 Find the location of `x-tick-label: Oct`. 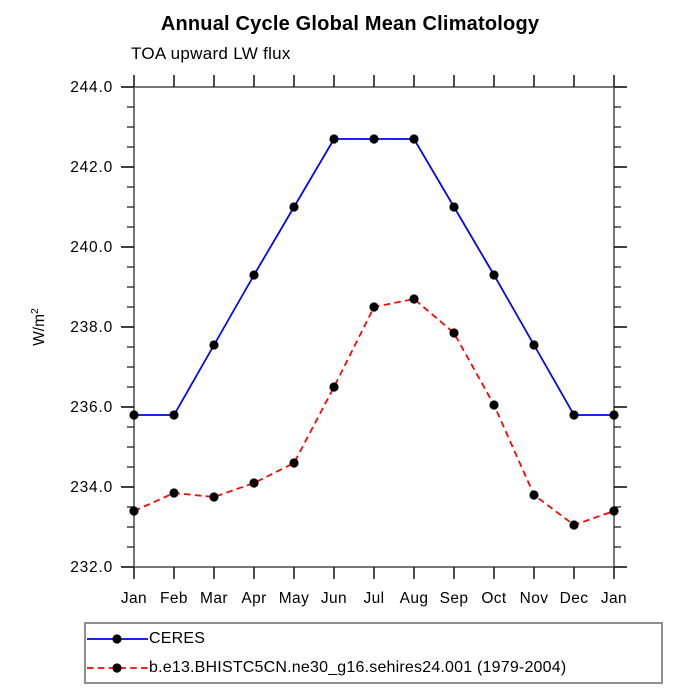

x-tick-label: Oct is located at coordinates (494, 598).